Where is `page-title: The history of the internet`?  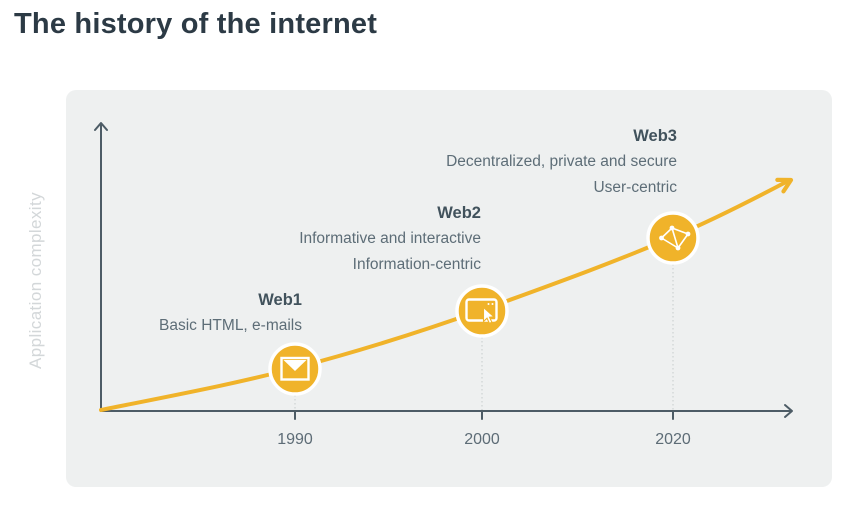 page-title: The history of the internet is located at coordinates (196, 24).